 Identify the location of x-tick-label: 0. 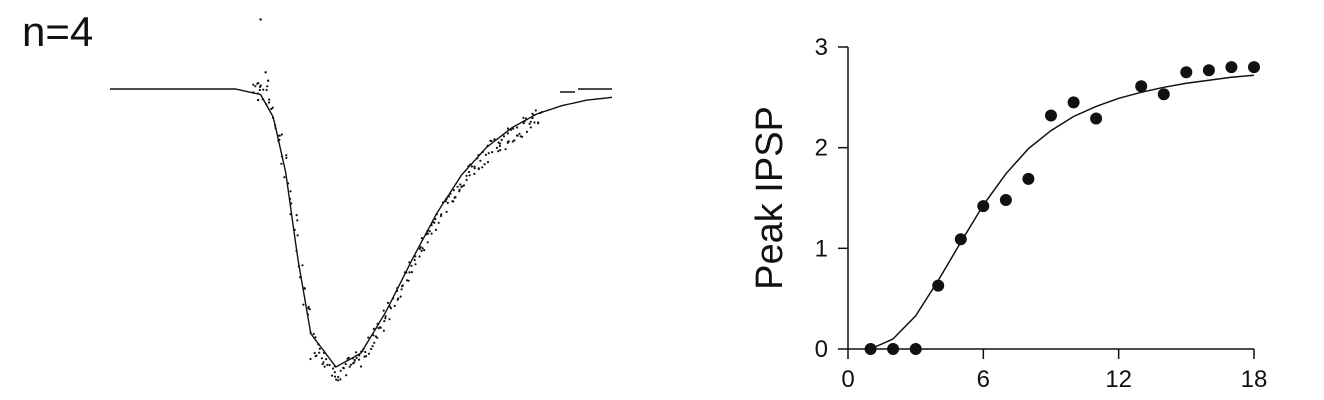
(847, 379).